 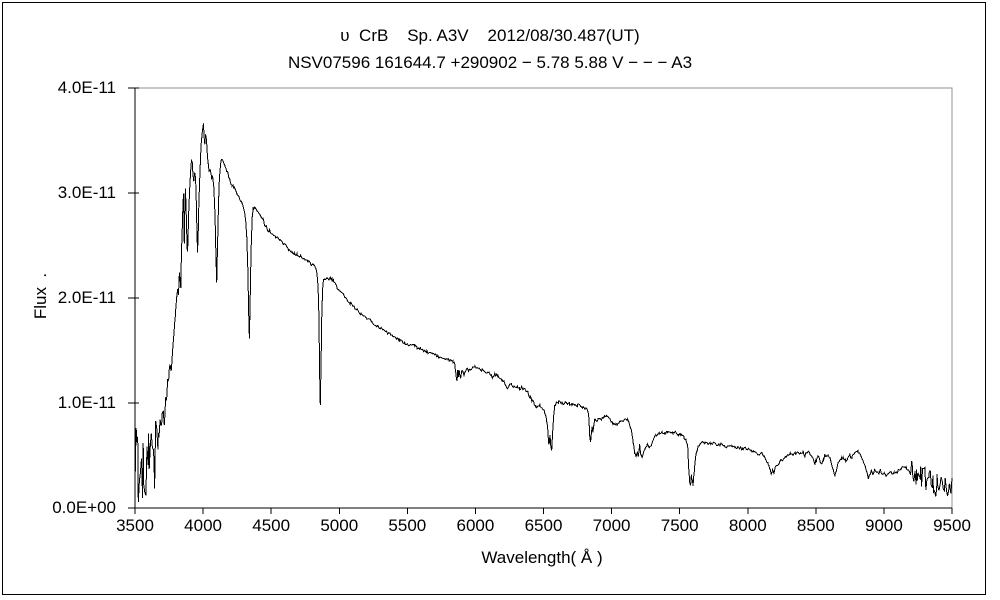 I want to click on x-tick-label: 6000, so click(x=475, y=525).